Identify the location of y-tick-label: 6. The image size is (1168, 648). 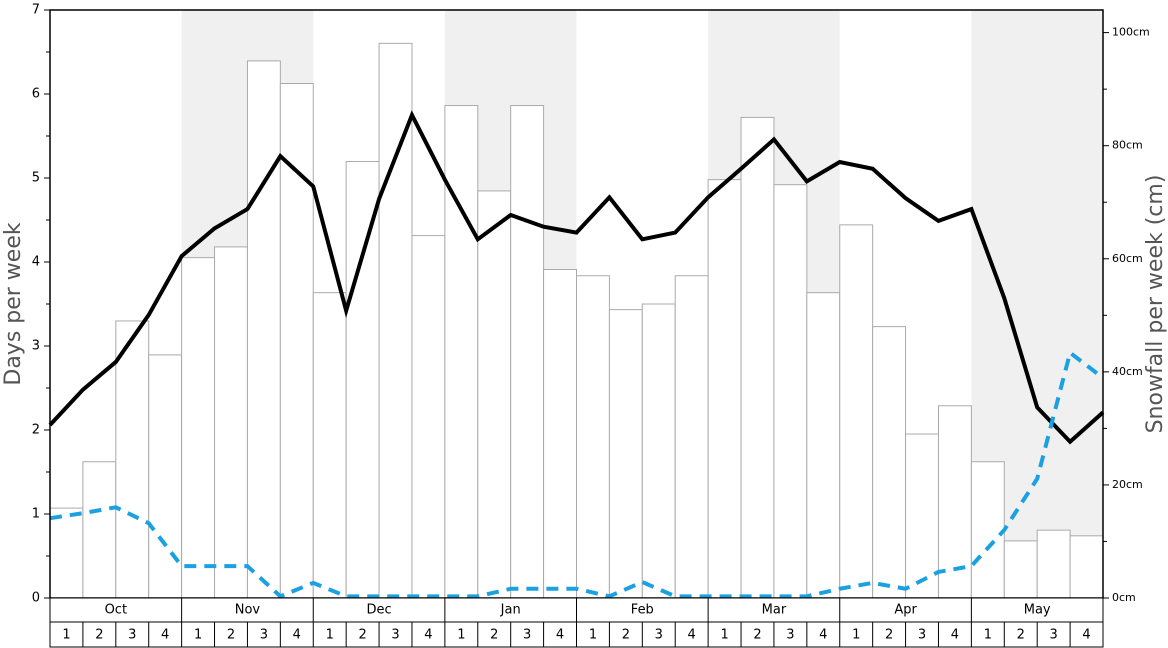
(36, 94).